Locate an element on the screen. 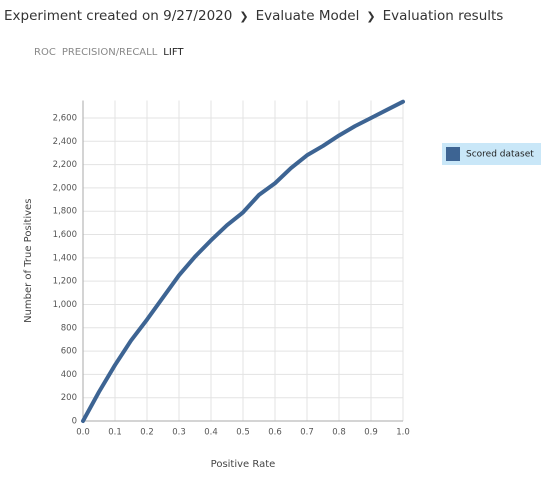 This screenshot has width=557, height=496. x-tick-label: 0.7 is located at coordinates (307, 433).